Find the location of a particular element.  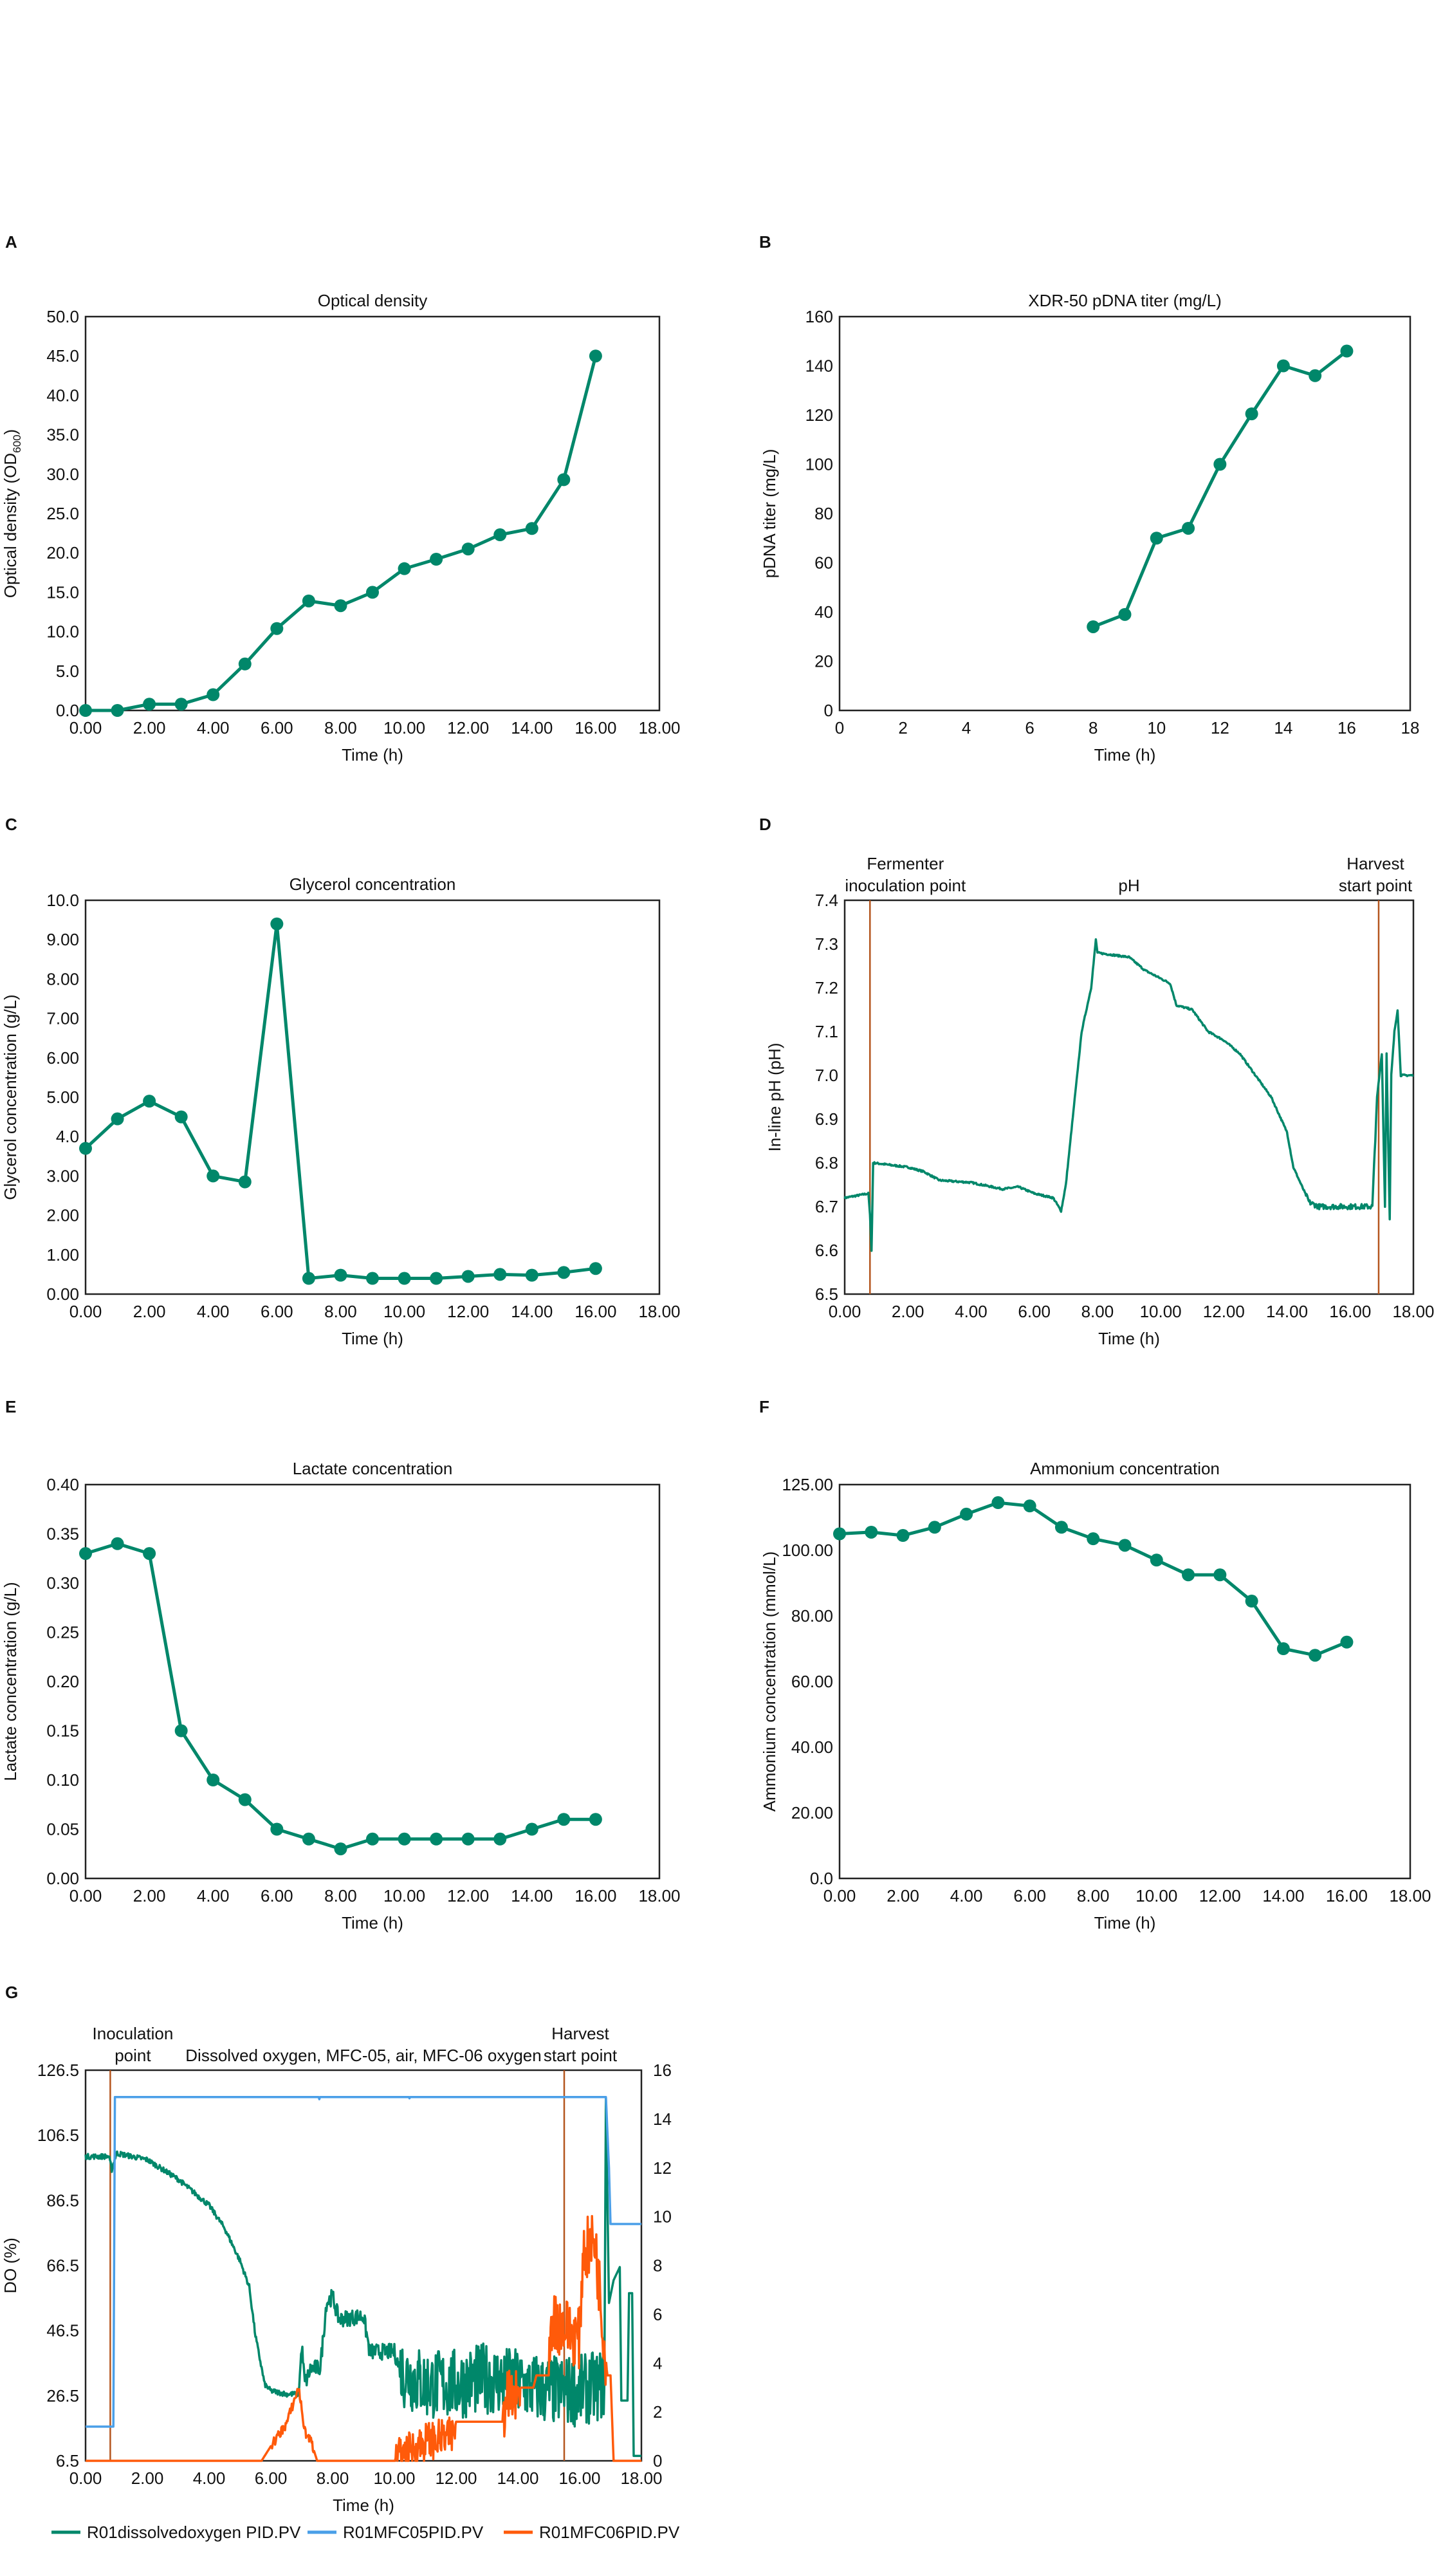

x-tick-label: 8 is located at coordinates (1093, 728).